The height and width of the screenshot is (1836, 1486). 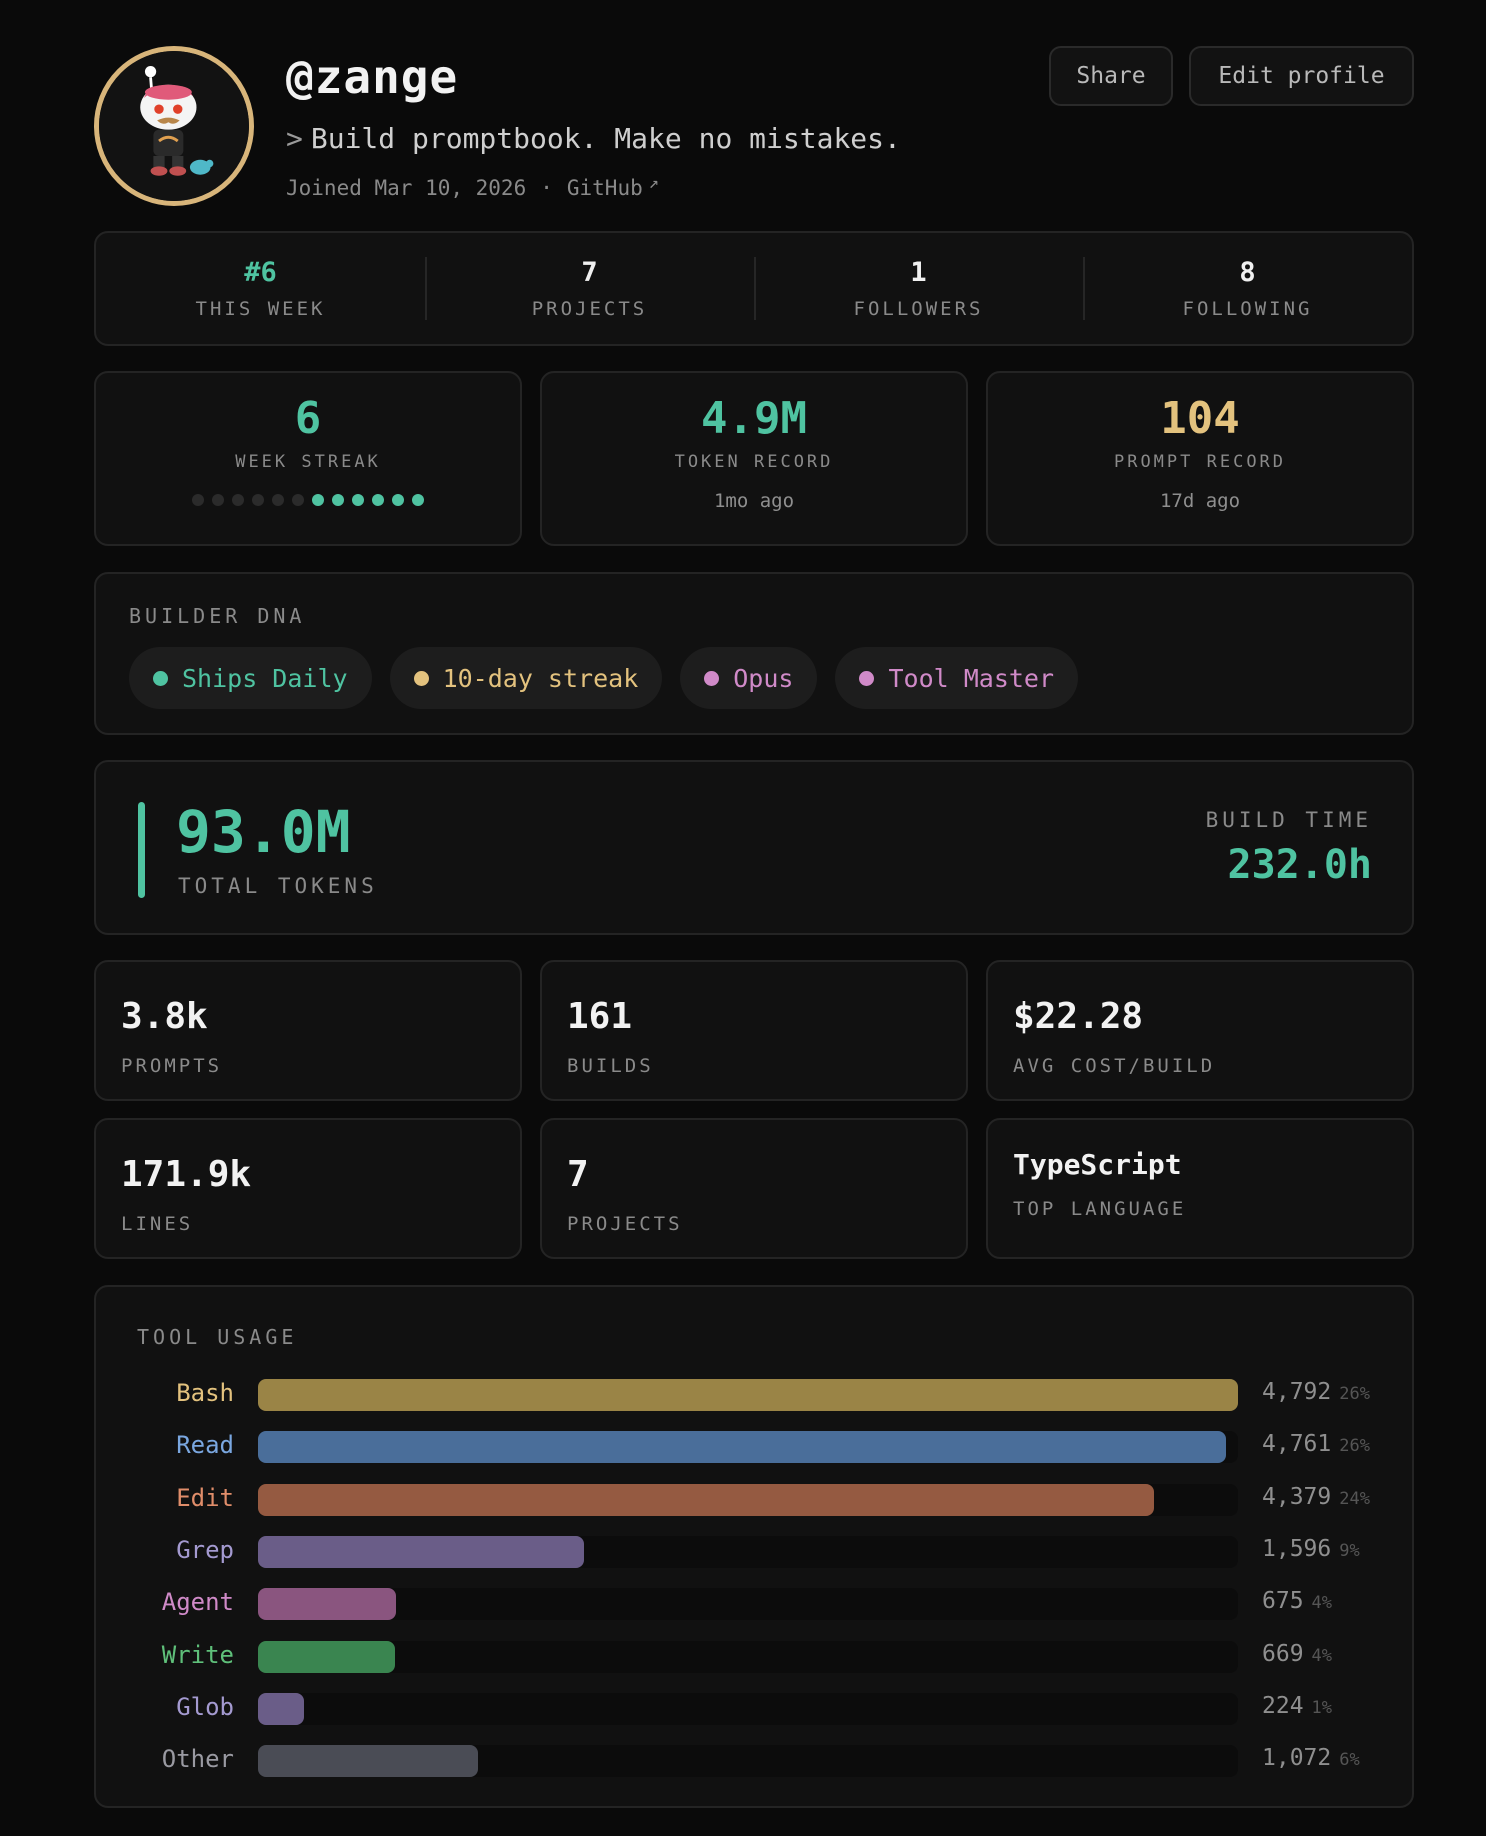 What do you see at coordinates (754, 462) in the screenshot?
I see `token-record-label: TOKEN RECORD` at bounding box center [754, 462].